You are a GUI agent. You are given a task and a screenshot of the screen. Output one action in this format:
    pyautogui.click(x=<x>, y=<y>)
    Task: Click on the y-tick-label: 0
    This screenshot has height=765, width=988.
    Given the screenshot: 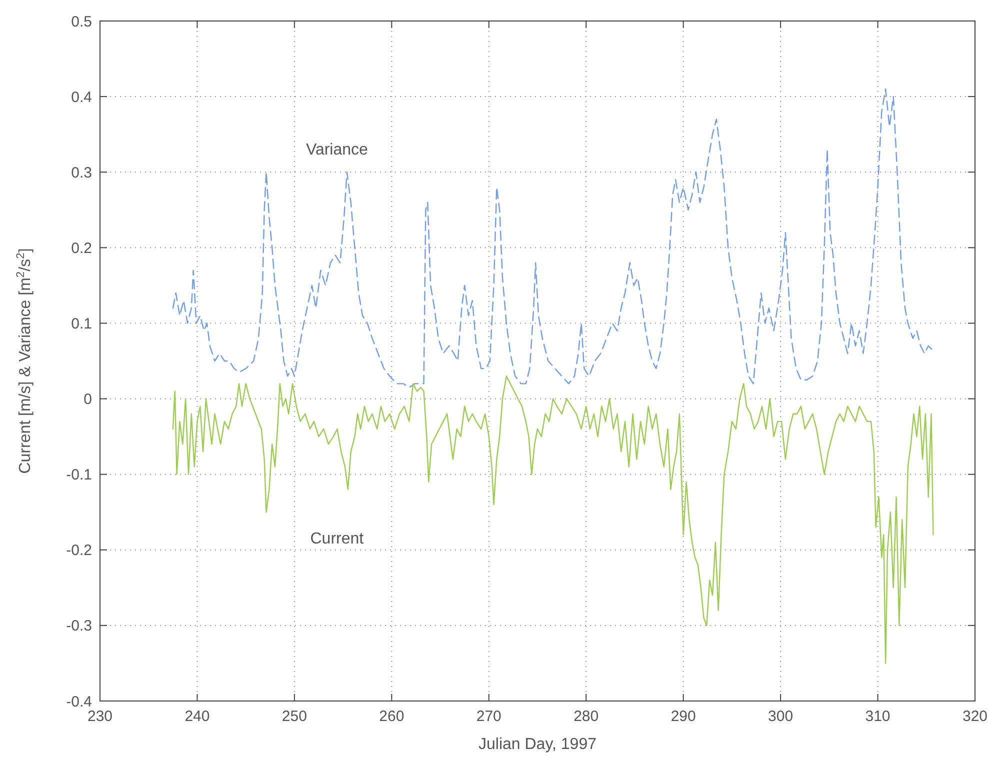 What is the action you would take?
    pyautogui.click(x=88, y=399)
    